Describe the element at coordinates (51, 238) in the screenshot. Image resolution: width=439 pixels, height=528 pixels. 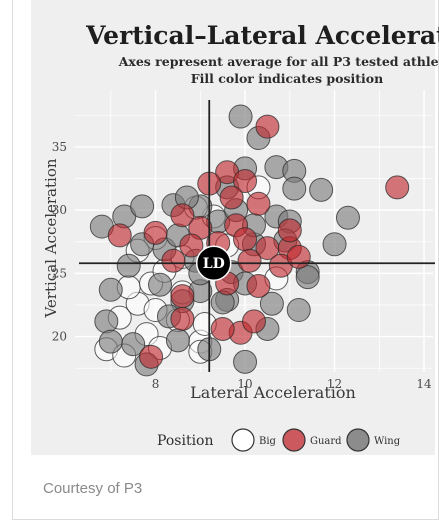
I see `y-axis-label: Vertical Acceleration` at that location.